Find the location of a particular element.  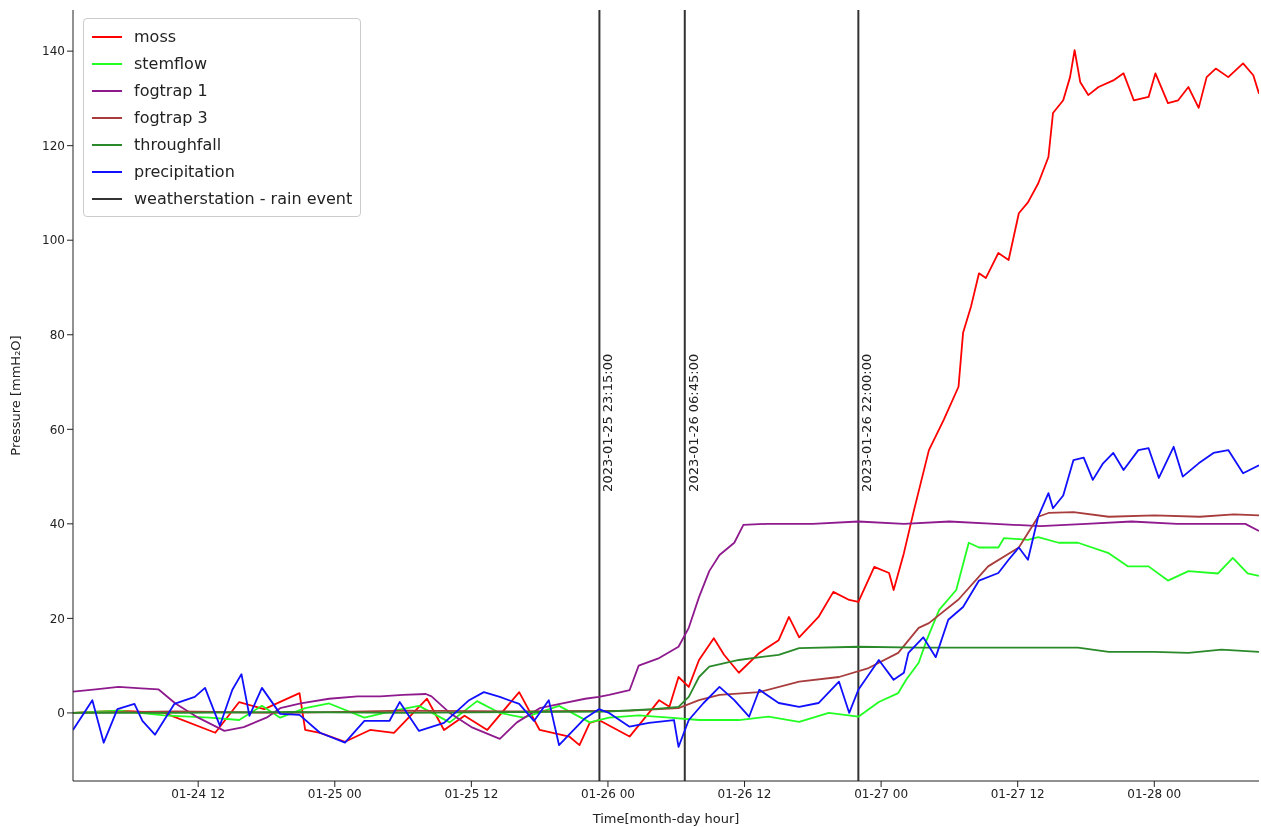

x-tick-label: 01-27 00 is located at coordinates (881, 793).